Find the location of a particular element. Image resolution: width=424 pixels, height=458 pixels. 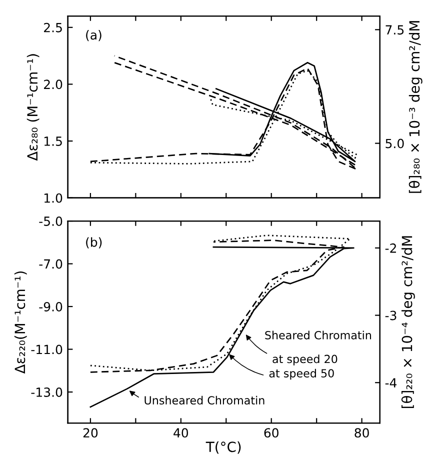

y2-axis-title: [θ]₂₂₀ × 10⁻⁴ deg cm²/dM is located at coordinates (408, 322).